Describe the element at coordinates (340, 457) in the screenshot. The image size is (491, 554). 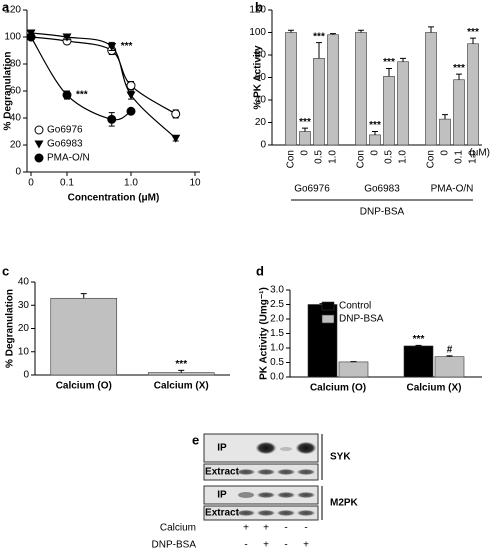
I see `protein-label: SYK` at that location.